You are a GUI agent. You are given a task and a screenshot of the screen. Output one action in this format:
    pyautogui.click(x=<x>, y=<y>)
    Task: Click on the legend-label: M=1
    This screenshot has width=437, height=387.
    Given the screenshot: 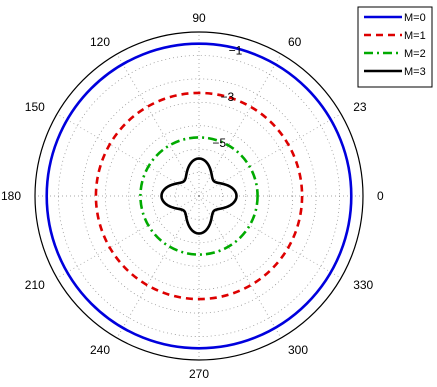 What is the action you would take?
    pyautogui.click(x=415, y=36)
    